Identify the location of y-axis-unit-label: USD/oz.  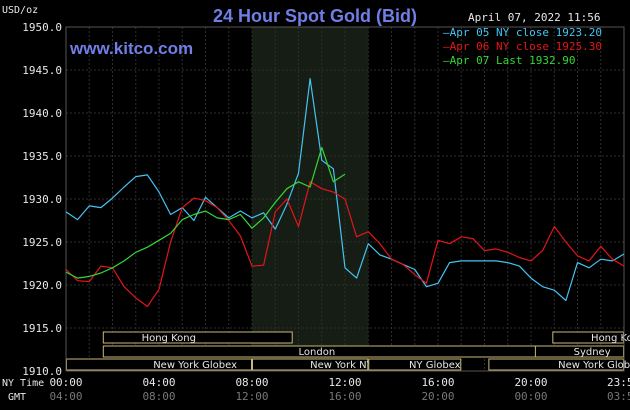
(20, 10).